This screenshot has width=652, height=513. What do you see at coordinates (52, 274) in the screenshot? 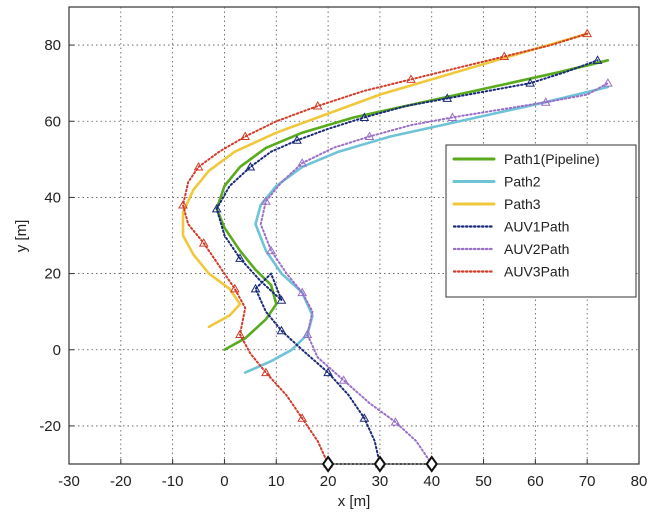
I see `y-tick-label: 20` at bounding box center [52, 274].